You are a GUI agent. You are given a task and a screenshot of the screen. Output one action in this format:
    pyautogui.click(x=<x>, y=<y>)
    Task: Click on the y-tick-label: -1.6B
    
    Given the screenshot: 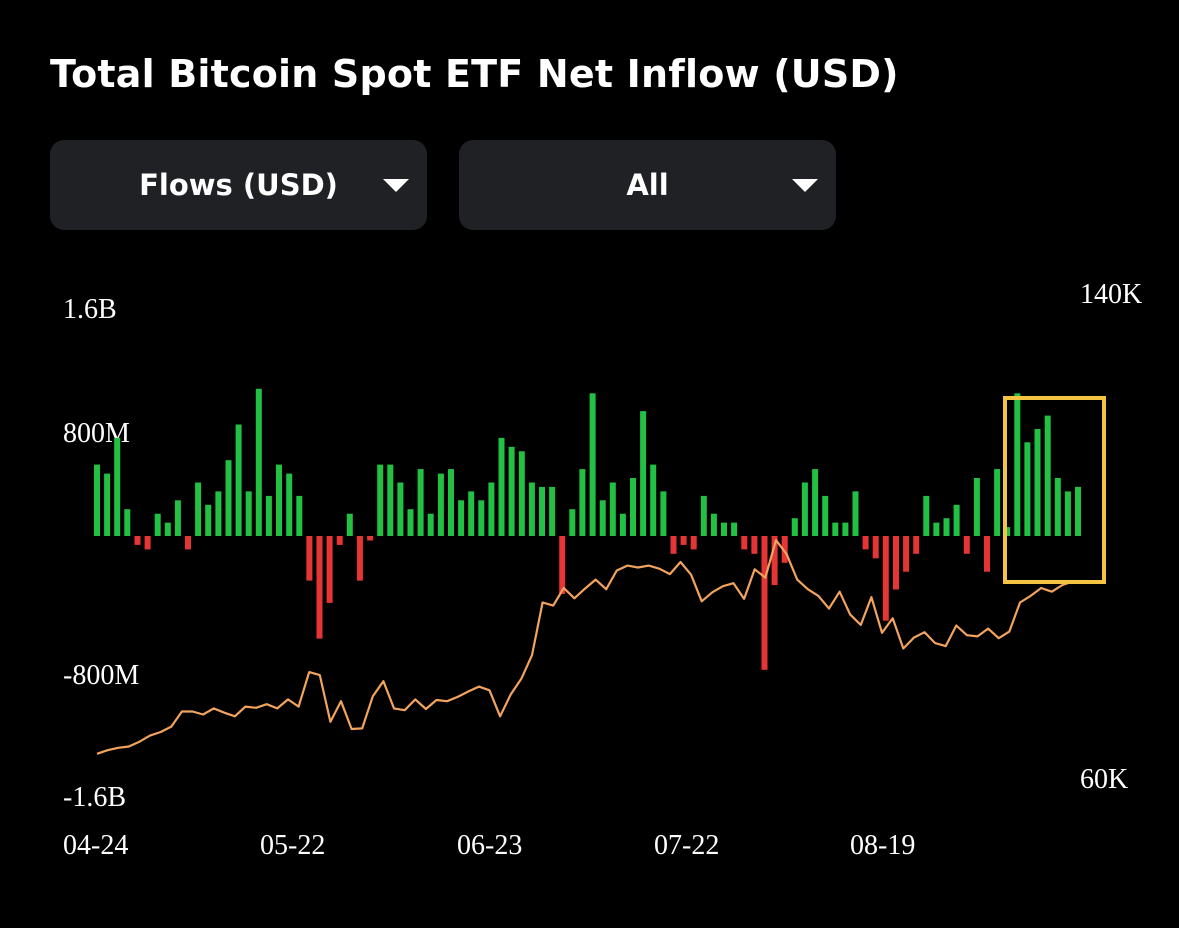 What is the action you would take?
    pyautogui.click(x=94, y=797)
    